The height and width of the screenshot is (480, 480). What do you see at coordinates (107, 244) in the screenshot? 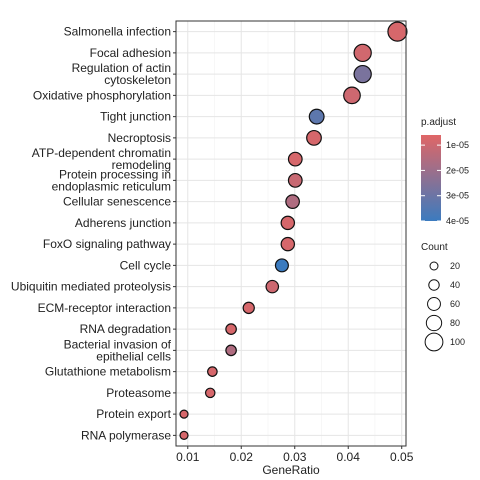
I see `y-tick-label: FoxO signaling pathway` at bounding box center [107, 244].